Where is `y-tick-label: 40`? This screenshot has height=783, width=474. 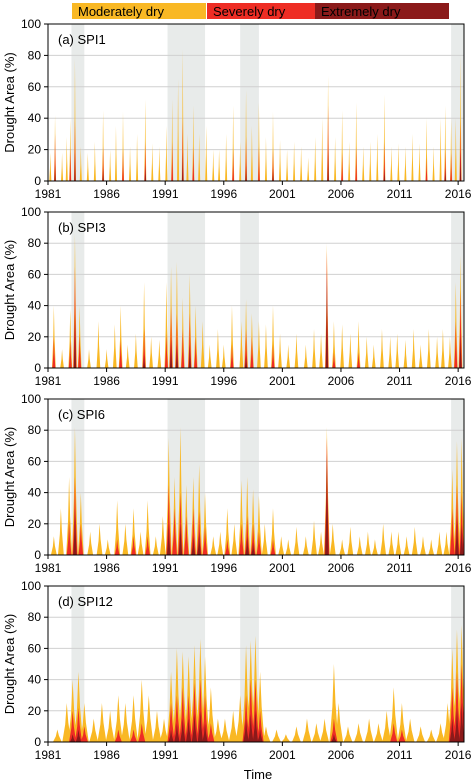 y-tick-label: 40 is located at coordinates (35, 680).